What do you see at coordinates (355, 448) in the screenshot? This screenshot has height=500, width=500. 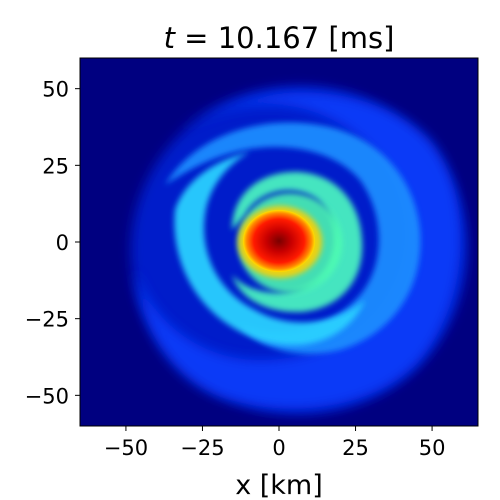 I see `x-tick-label: 25` at bounding box center [355, 448].